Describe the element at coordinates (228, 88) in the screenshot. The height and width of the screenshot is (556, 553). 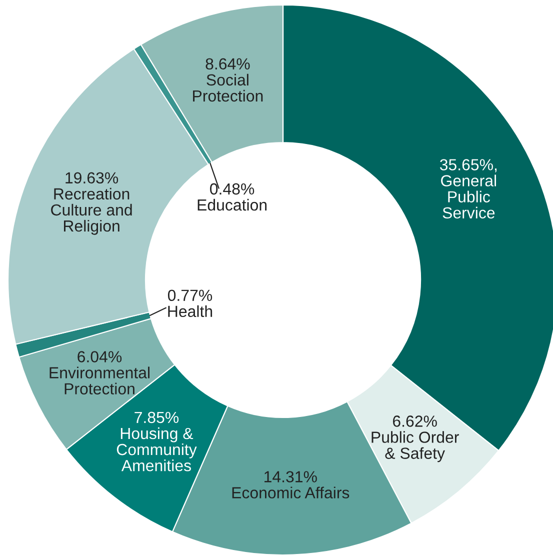
I see `slice-label: Social Protection` at that location.